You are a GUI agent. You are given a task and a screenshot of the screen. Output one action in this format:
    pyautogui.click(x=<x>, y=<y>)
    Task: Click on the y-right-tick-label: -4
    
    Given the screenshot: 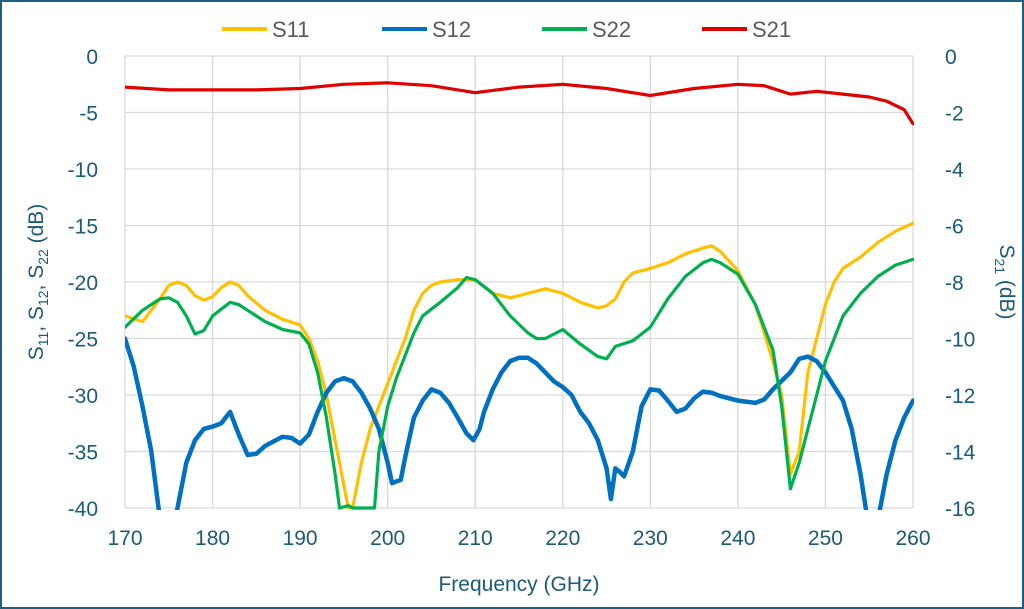 What is the action you would take?
    pyautogui.click(x=954, y=170)
    